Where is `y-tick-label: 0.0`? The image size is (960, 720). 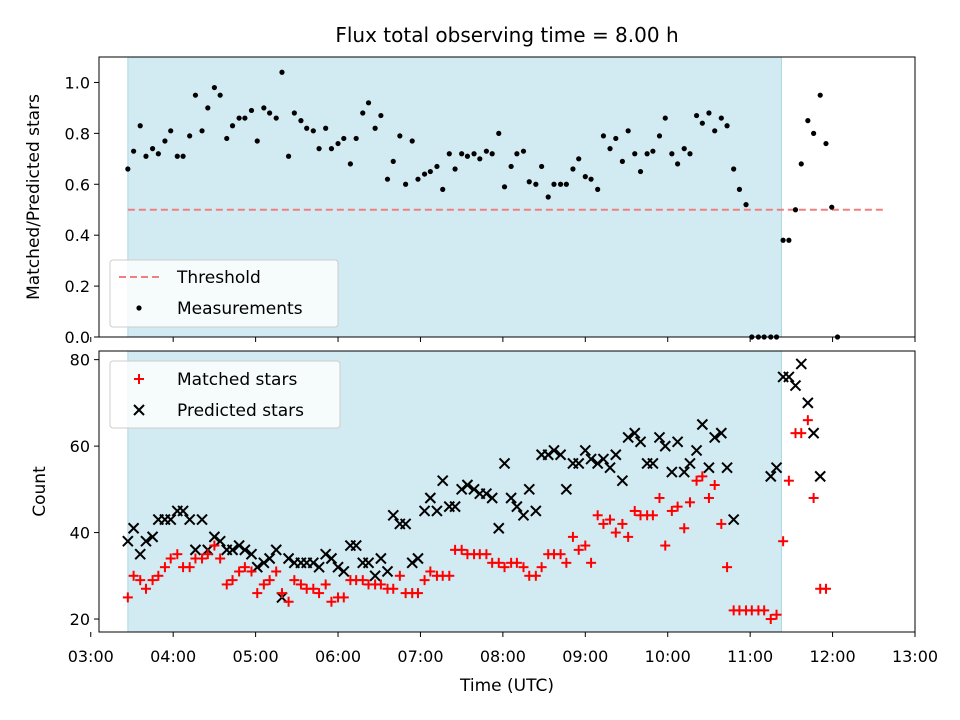 y-tick-label: 0.0 is located at coordinates (77, 337).